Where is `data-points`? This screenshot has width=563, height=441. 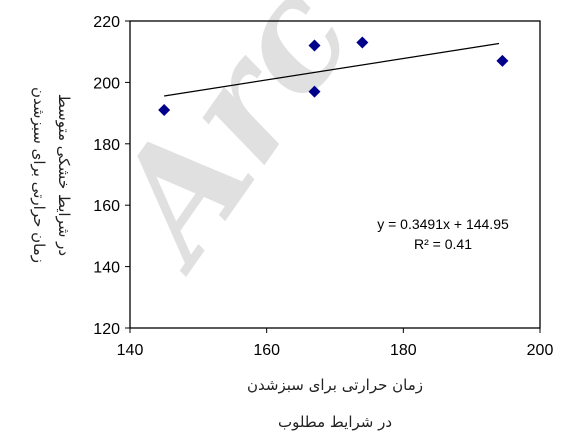 data-points is located at coordinates (333, 76).